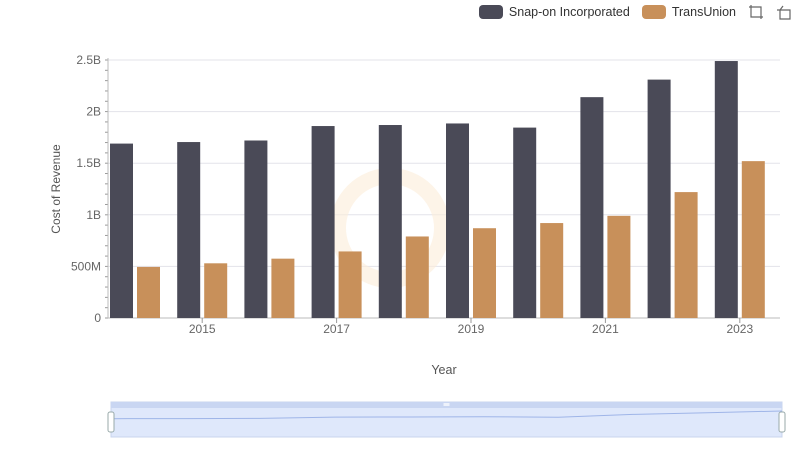 Image resolution: width=800 pixels, height=461 pixels. I want to click on range-slider-series-line, so click(446, 415).